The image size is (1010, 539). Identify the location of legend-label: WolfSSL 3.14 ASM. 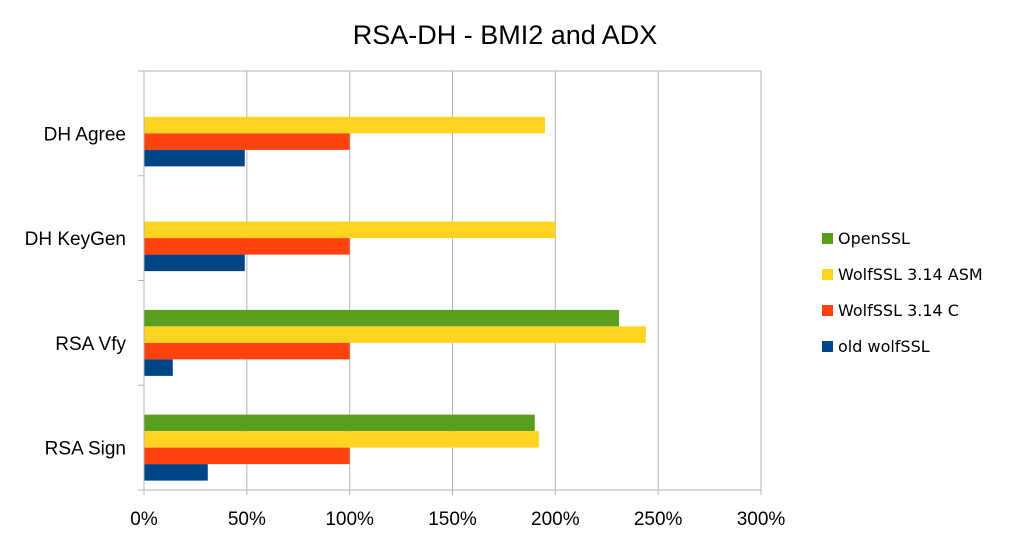
(910, 274).